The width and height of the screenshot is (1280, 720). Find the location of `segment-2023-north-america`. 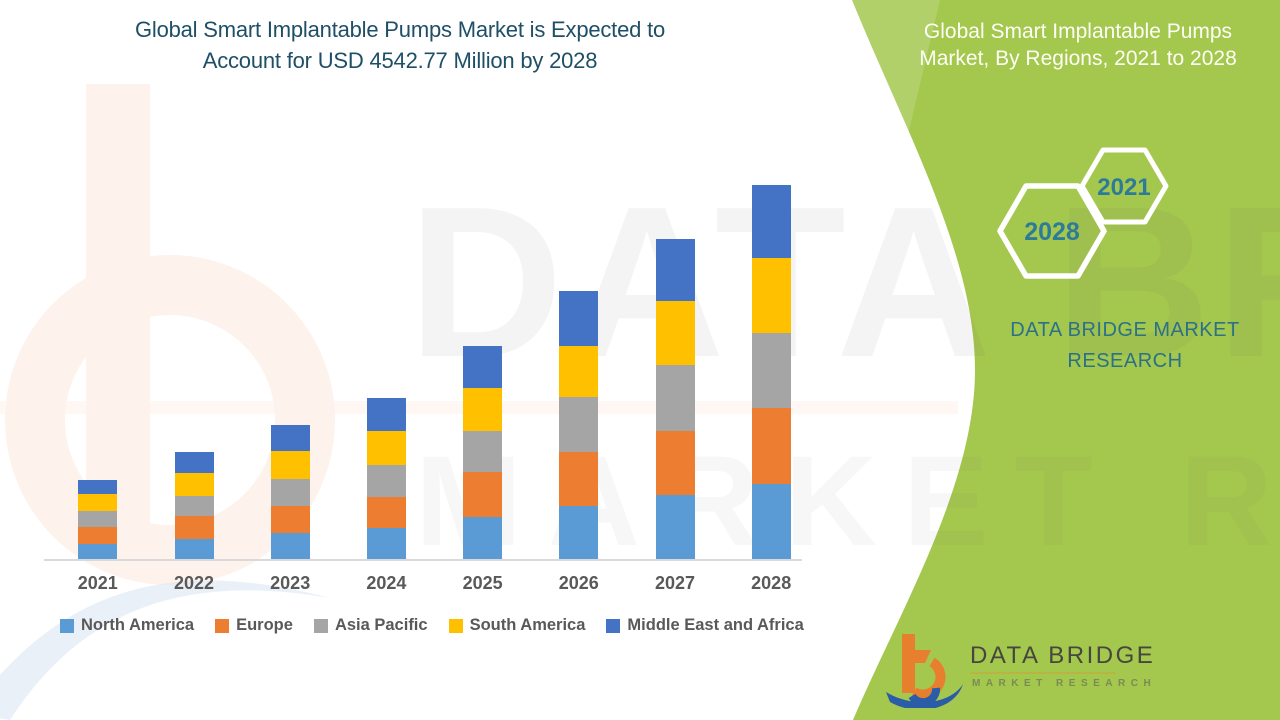

segment-2023-north-america is located at coordinates (290, 546).